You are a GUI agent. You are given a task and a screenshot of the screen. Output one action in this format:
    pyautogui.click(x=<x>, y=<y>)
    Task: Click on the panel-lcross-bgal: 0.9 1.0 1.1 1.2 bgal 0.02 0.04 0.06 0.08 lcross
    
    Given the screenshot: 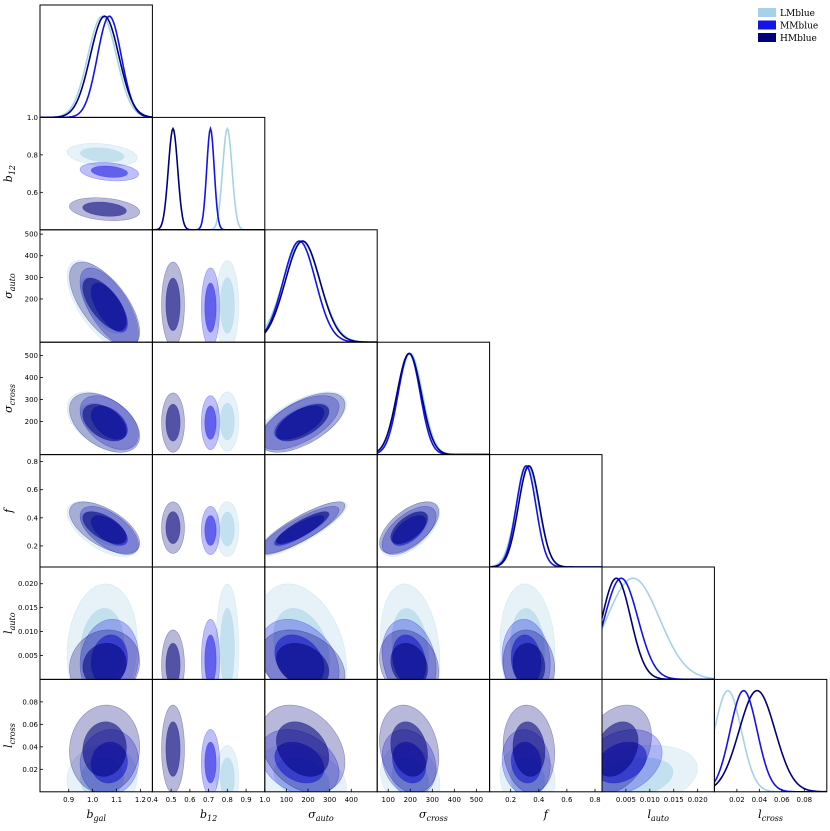 What is the action you would take?
    pyautogui.click(x=77, y=750)
    